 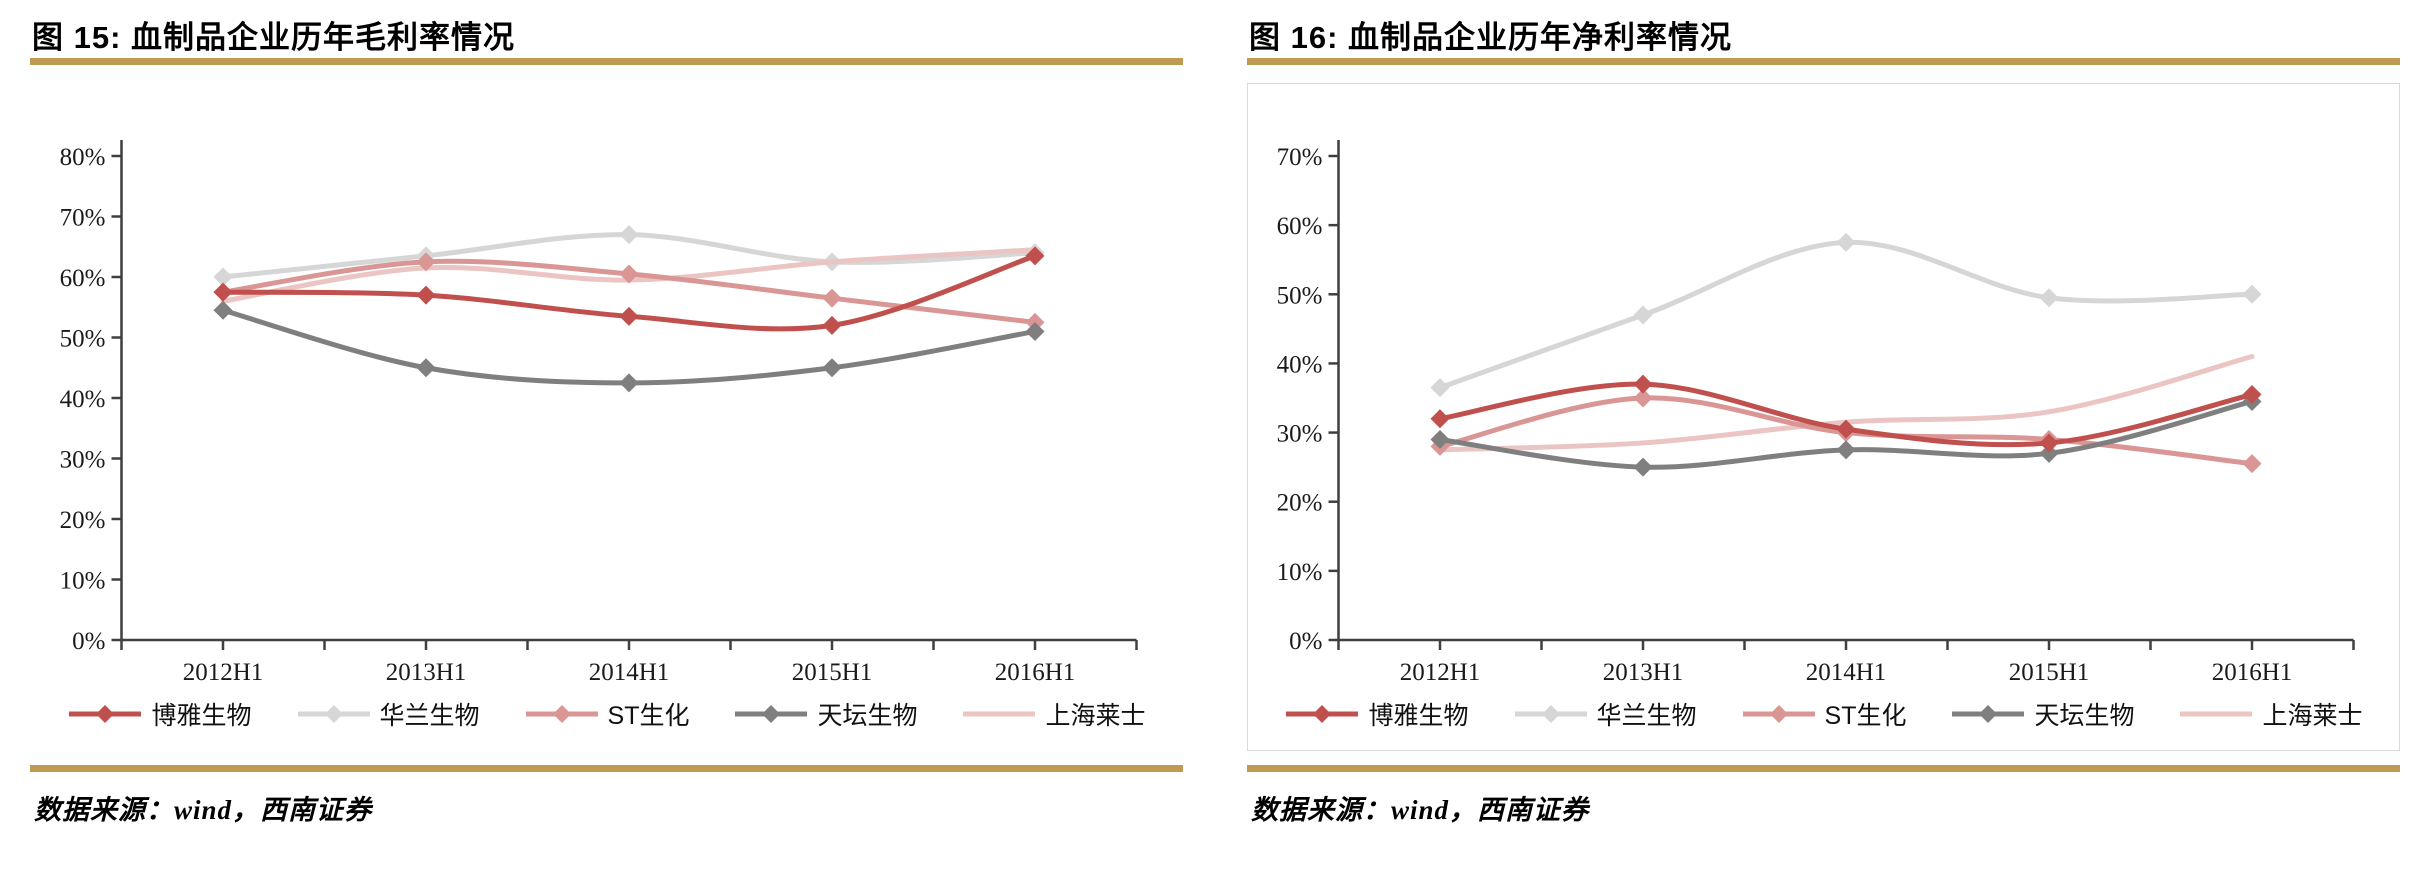 What do you see at coordinates (606, 61) in the screenshot?
I see `figure-15-title-rule` at bounding box center [606, 61].